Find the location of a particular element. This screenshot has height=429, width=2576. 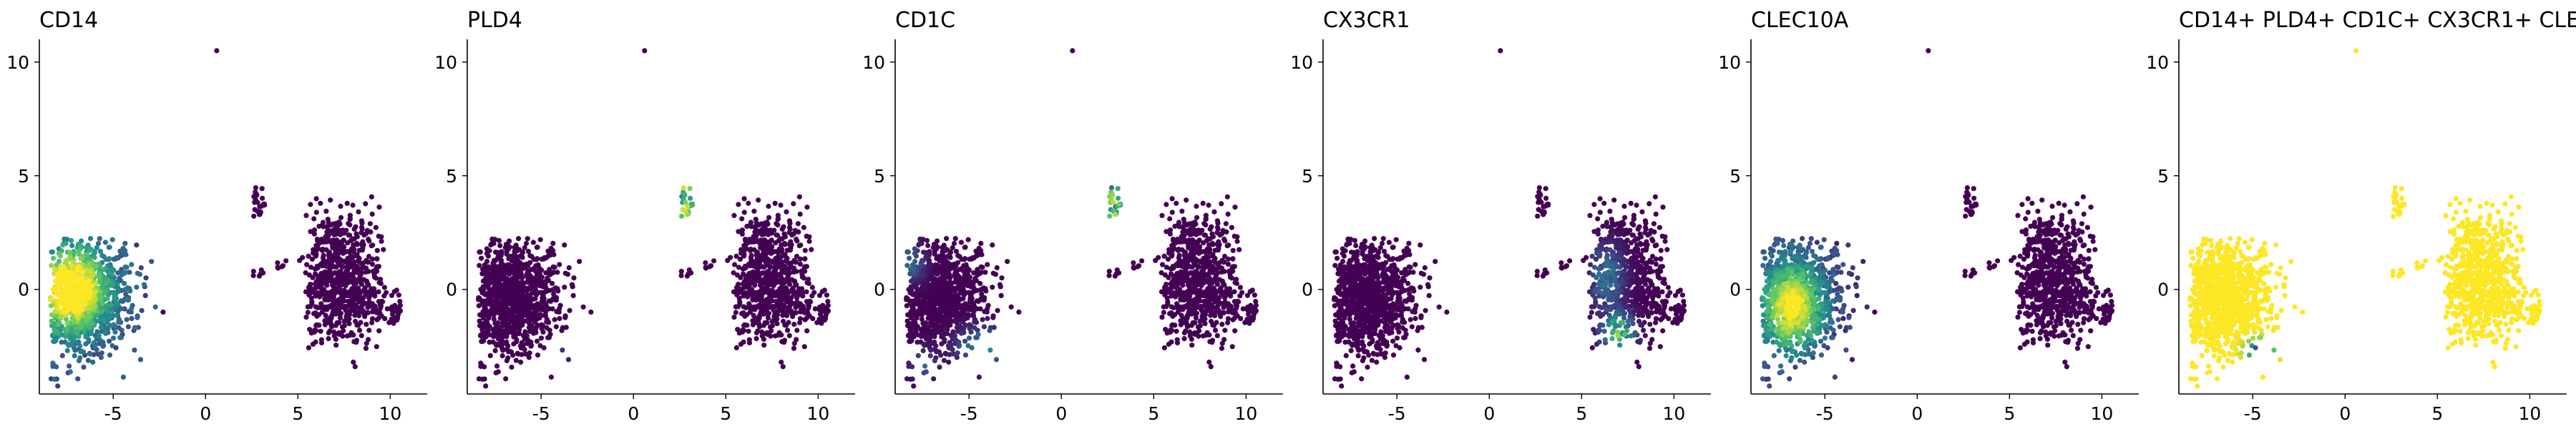

panel-title: CD14 is located at coordinates (68, 20).